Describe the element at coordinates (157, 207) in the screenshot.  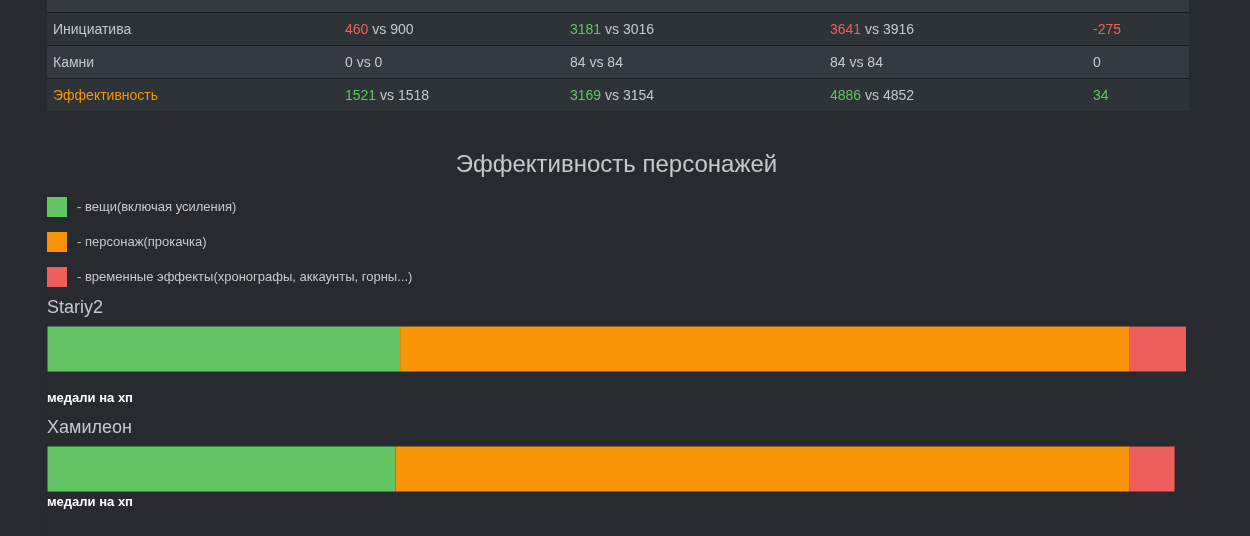
I see `legend-label: - вещи(включая усиления)` at that location.